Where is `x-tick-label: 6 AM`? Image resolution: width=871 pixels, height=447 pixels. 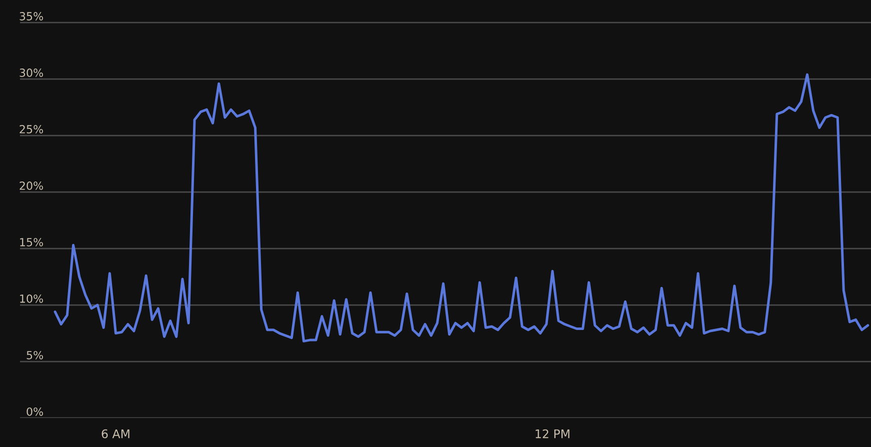 x-tick-label: 6 AM is located at coordinates (116, 433).